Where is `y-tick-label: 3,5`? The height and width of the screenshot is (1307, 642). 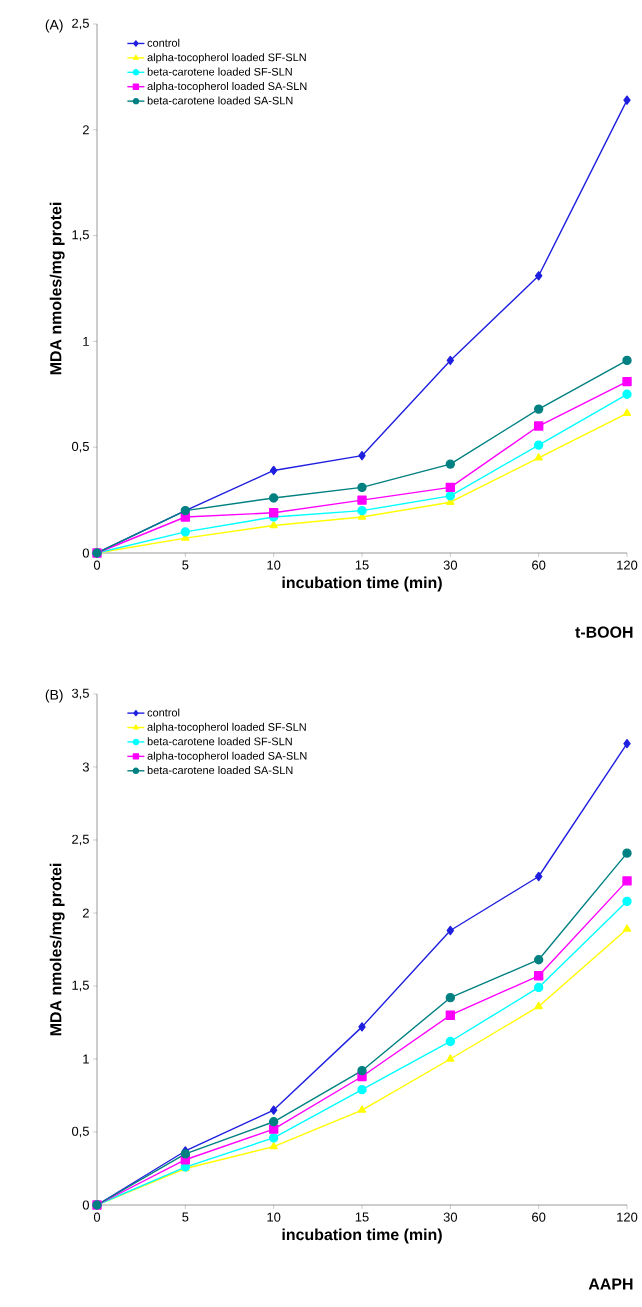 y-tick-label: 3,5 is located at coordinates (80, 694).